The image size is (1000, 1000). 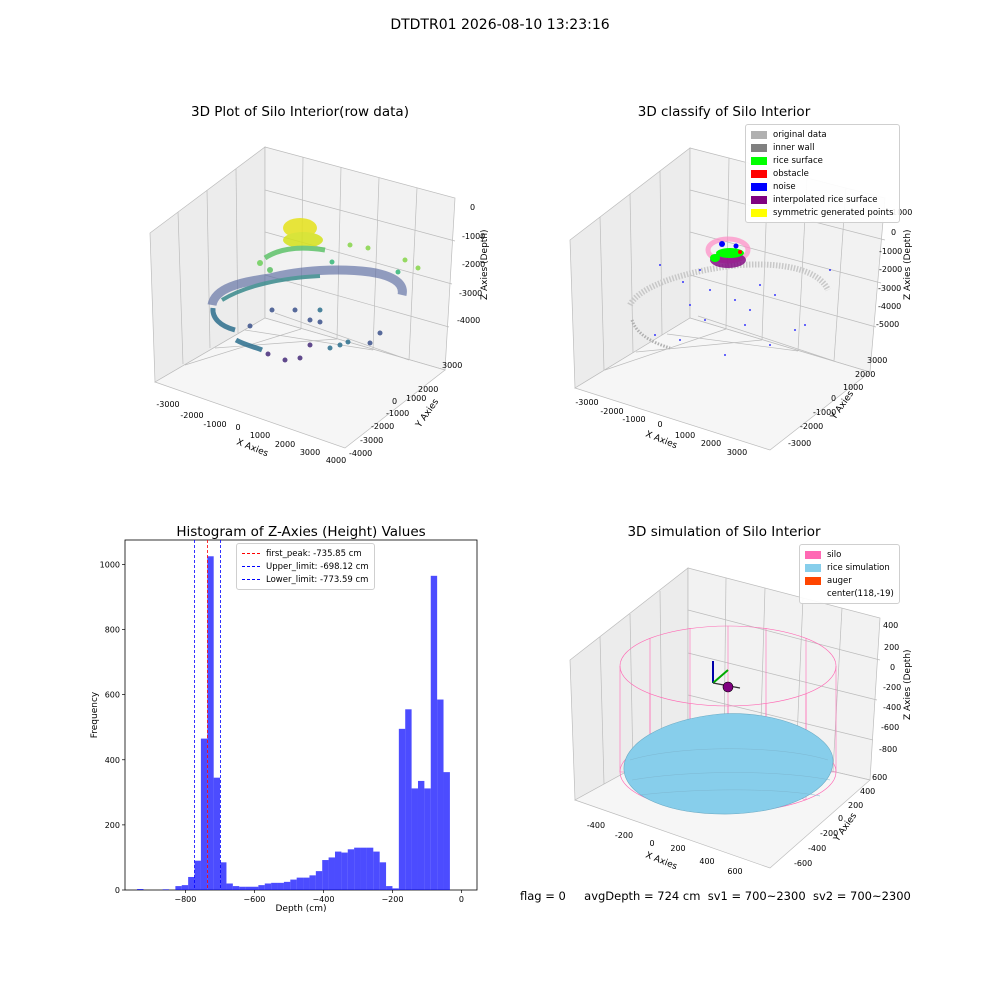 What do you see at coordinates (890, 727) in the screenshot?
I see `z-tick: -600` at bounding box center [890, 727].